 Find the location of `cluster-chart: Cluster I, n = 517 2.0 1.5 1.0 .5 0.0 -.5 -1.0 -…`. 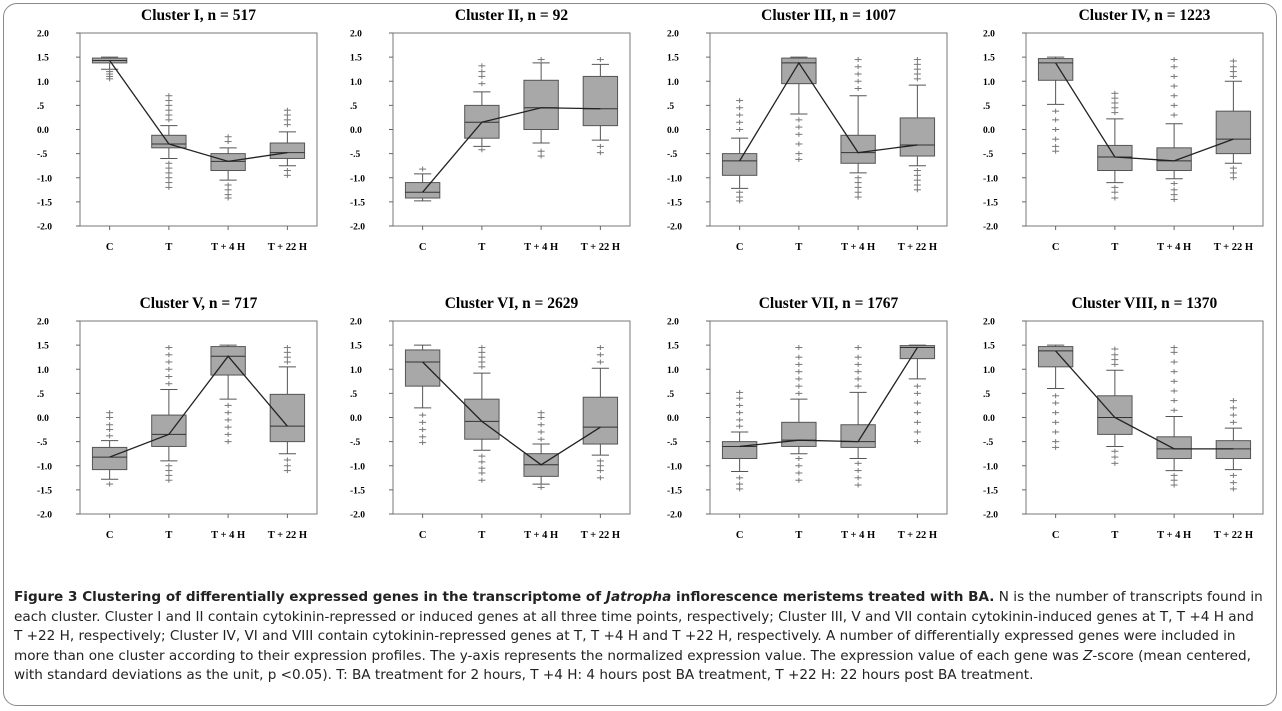

cluster-chart: Cluster I, n = 517 2.0 1.5 1.0 .5 0.0 -.5 -1.0 -… is located at coordinates (177, 130).